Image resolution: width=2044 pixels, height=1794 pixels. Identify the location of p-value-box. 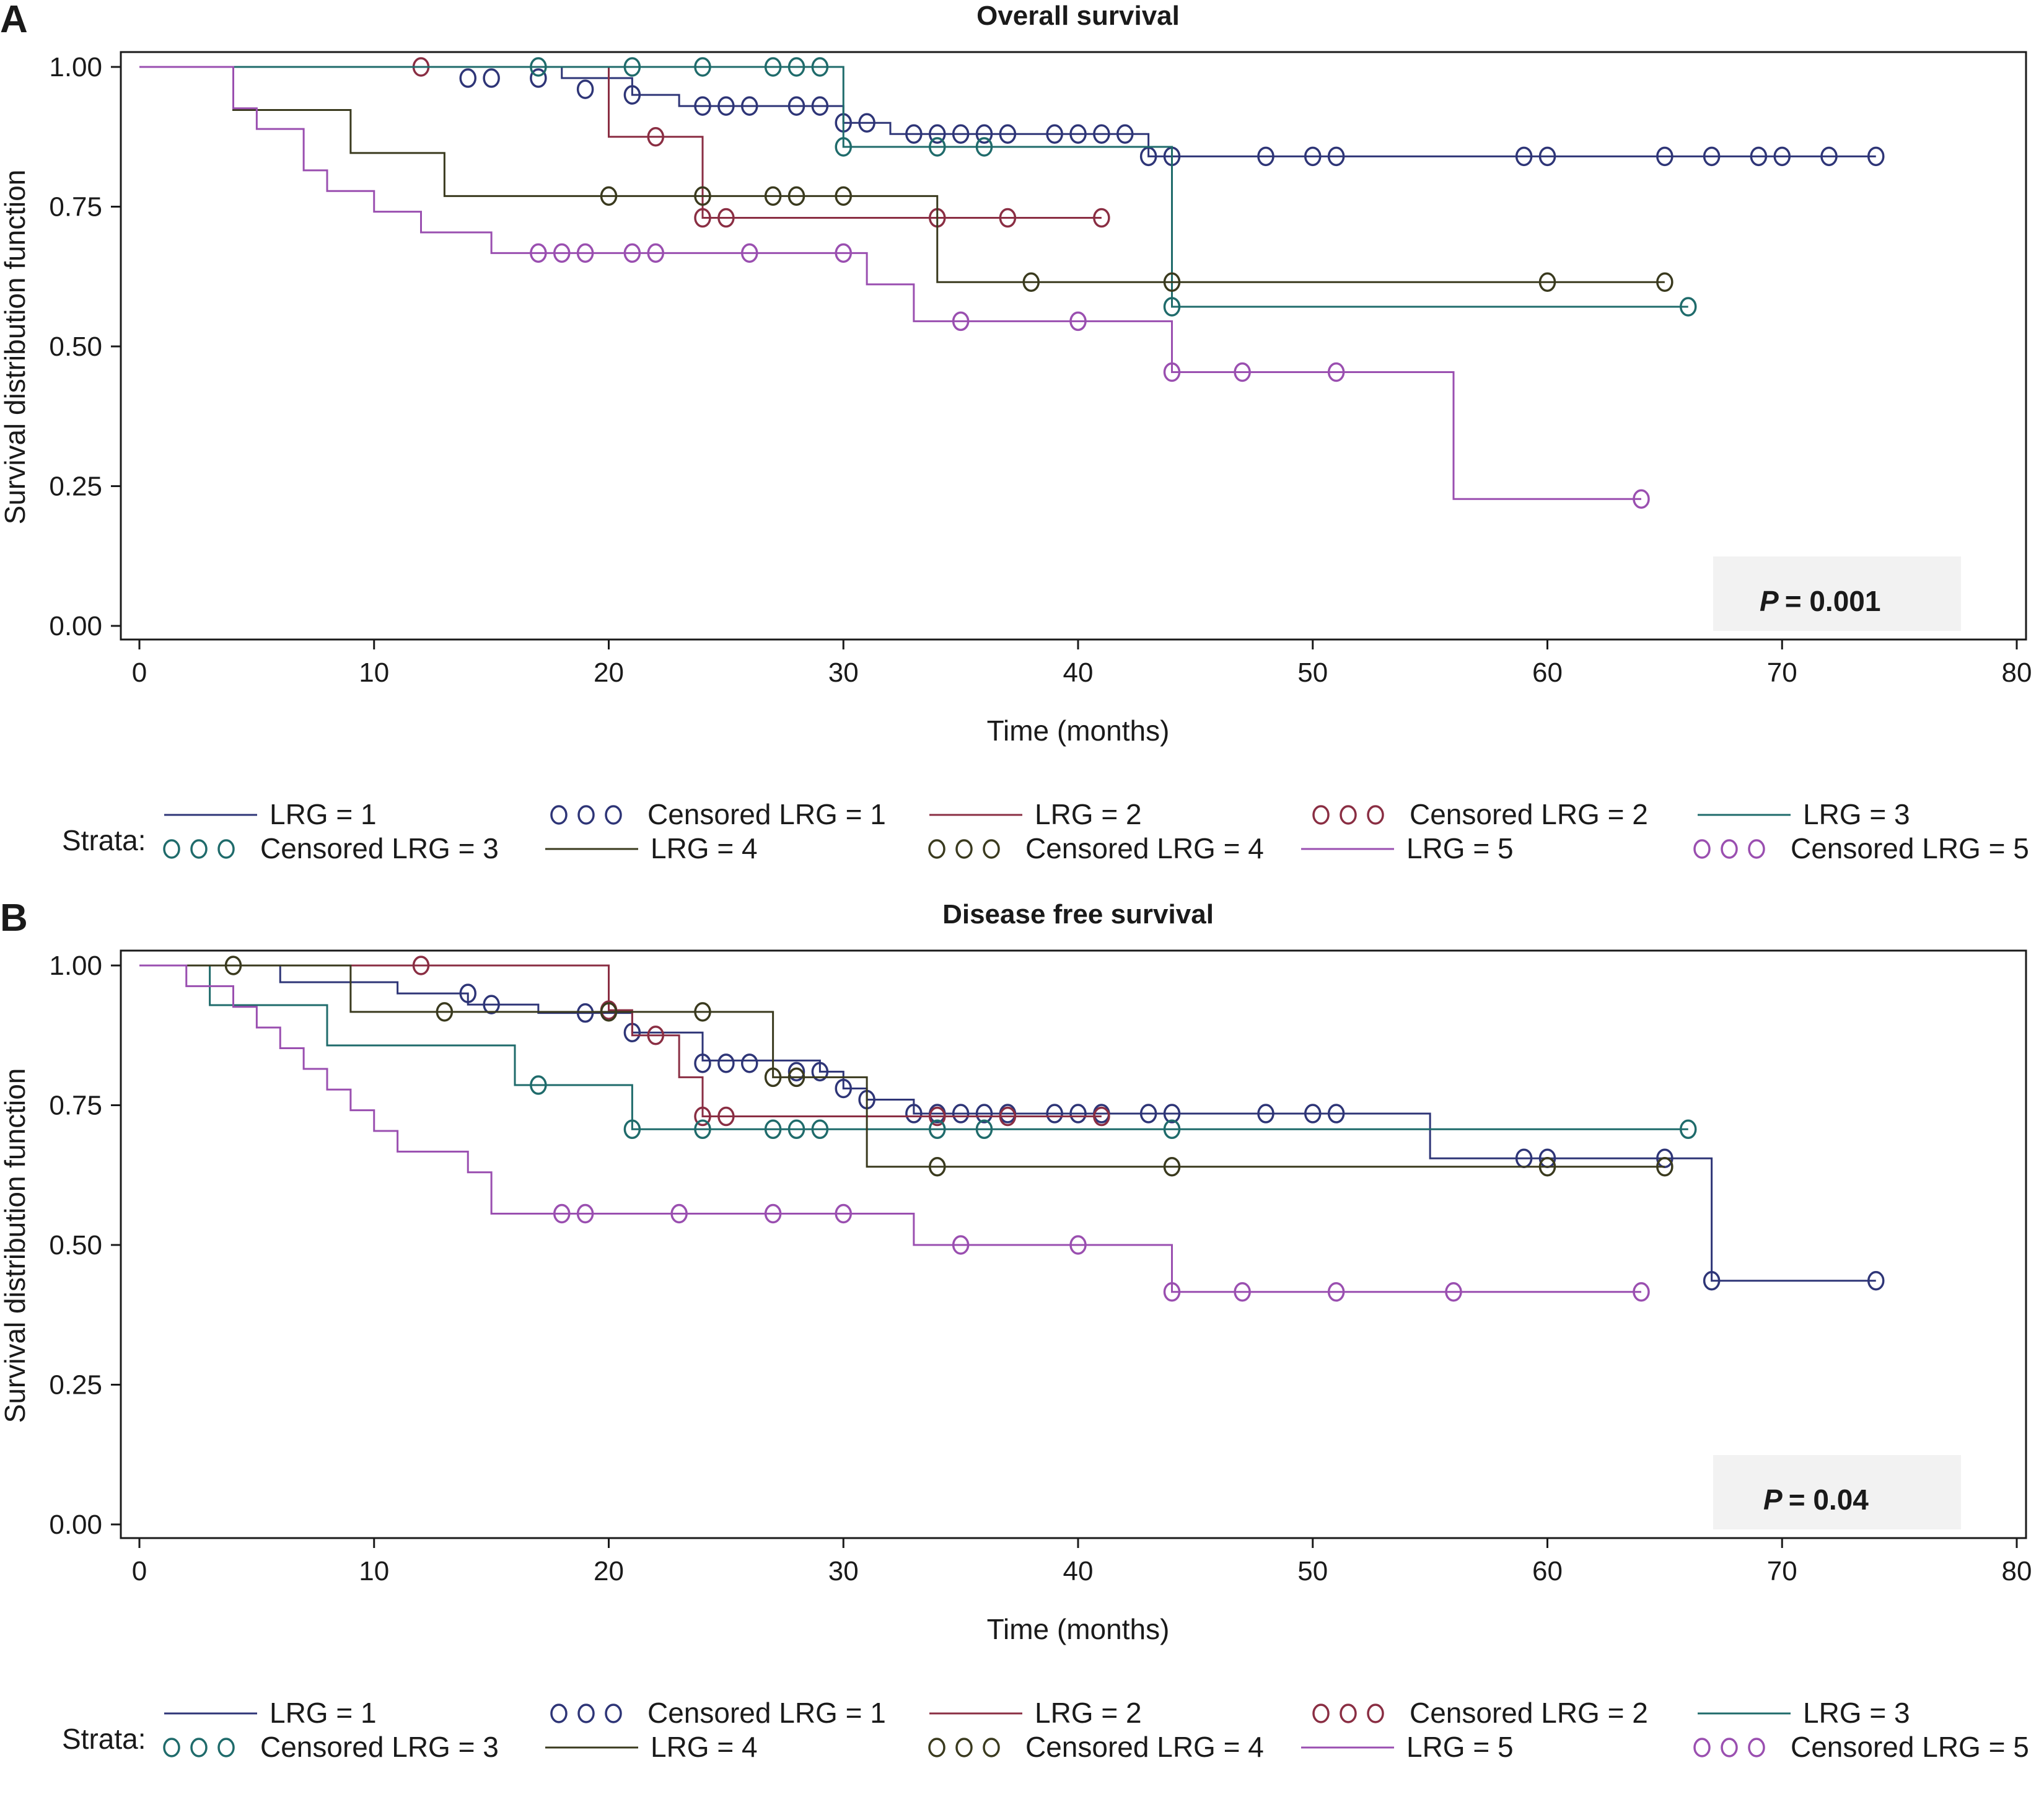
(1837, 1492).